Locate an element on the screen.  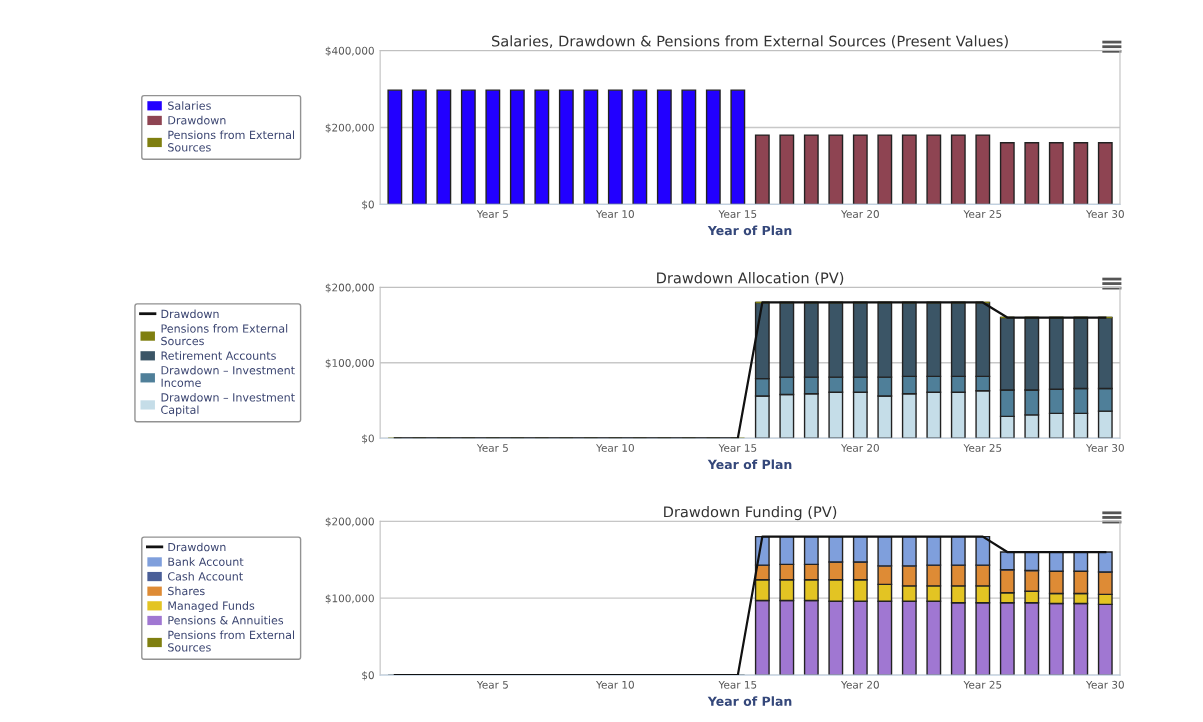
legend-label: Drawdown – Investment Income is located at coordinates (228, 376).